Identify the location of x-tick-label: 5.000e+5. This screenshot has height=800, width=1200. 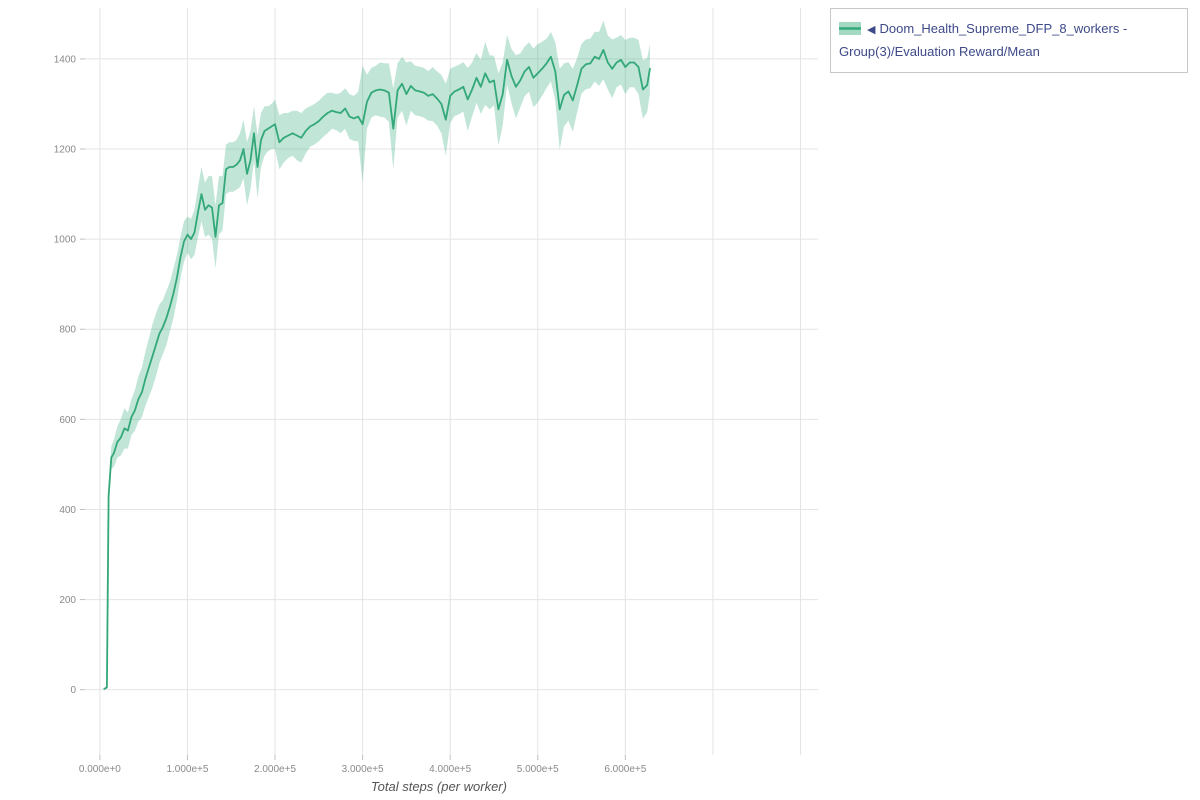
(538, 769).